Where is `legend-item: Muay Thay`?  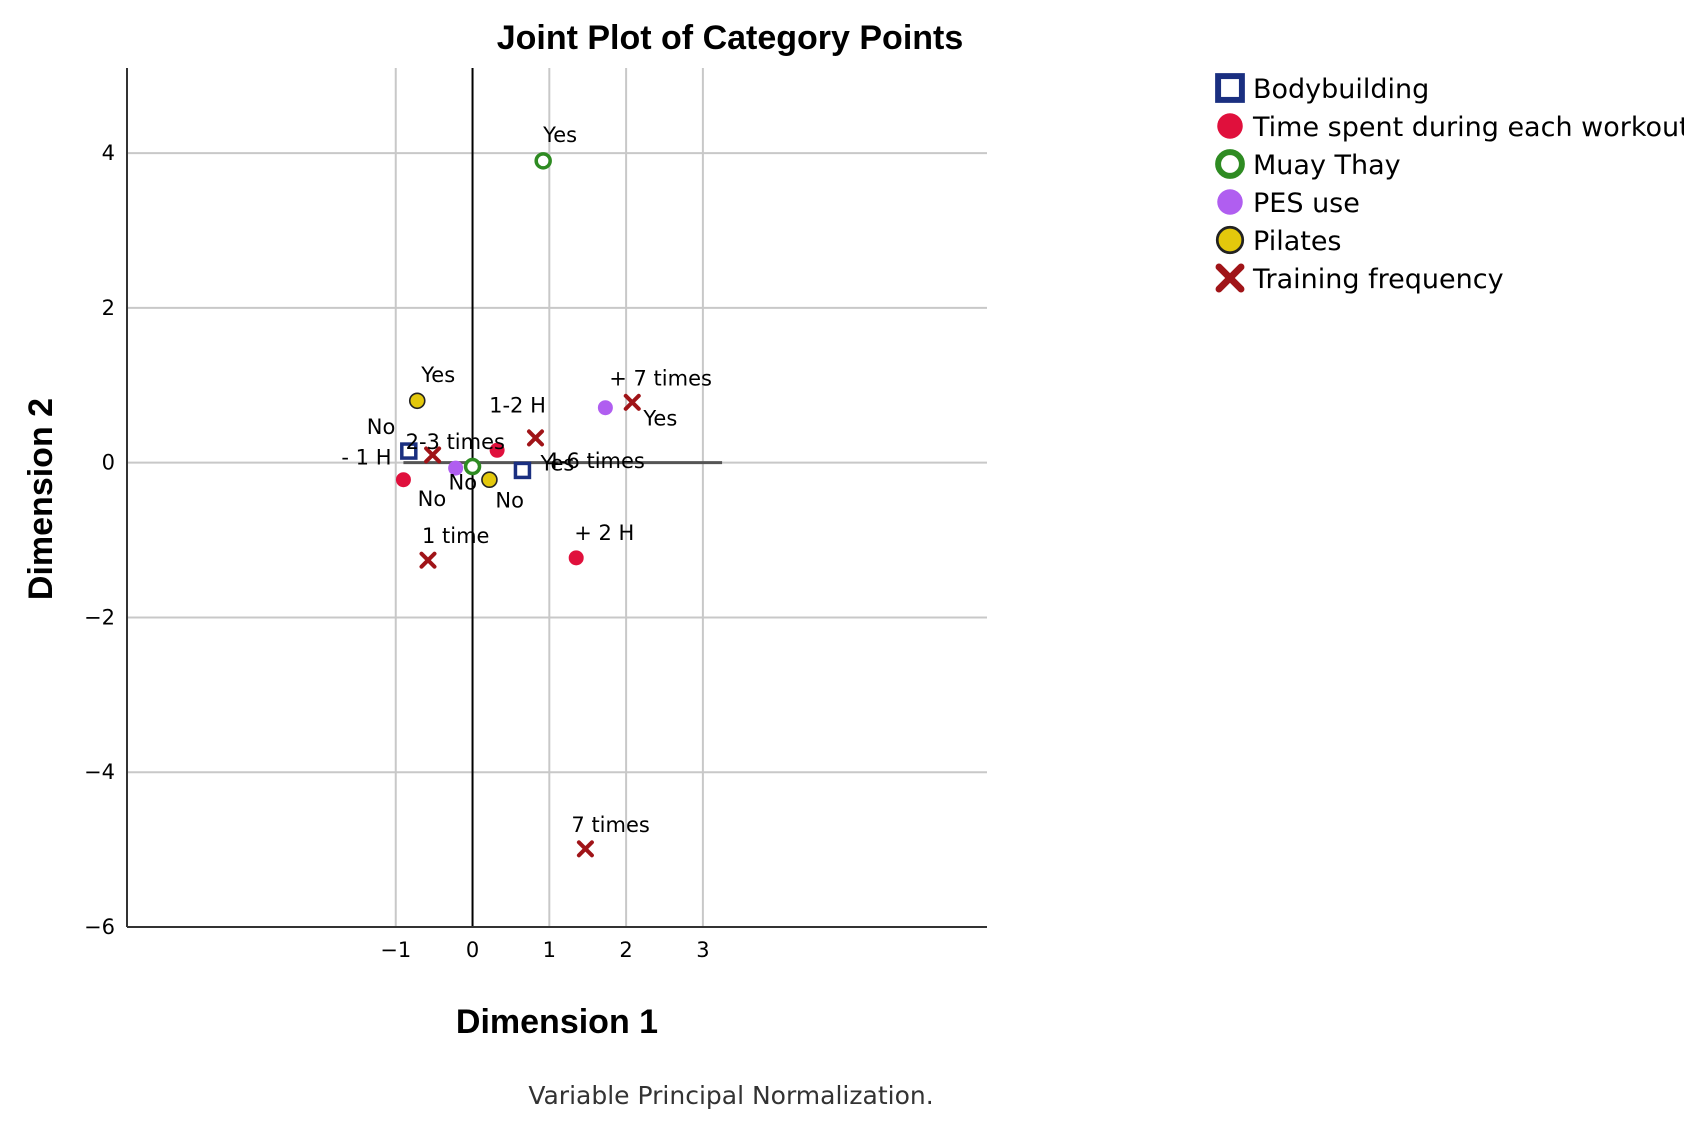
legend-item: Muay Thay is located at coordinates (1308, 165).